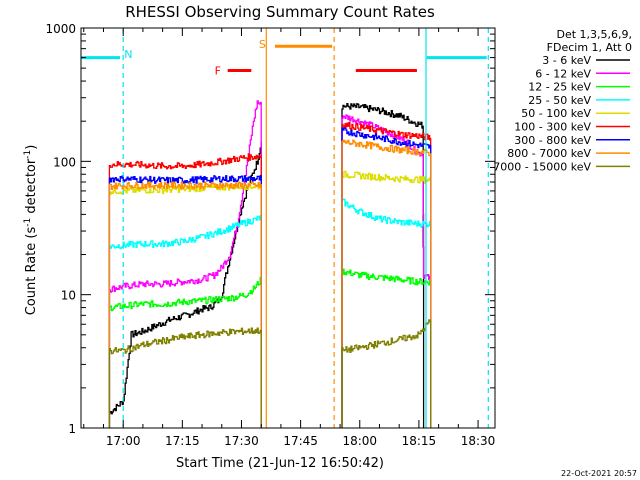 This screenshot has width=640, height=480. I want to click on legend-header-1: Det 1,3,5,6,9,, so click(594, 34).